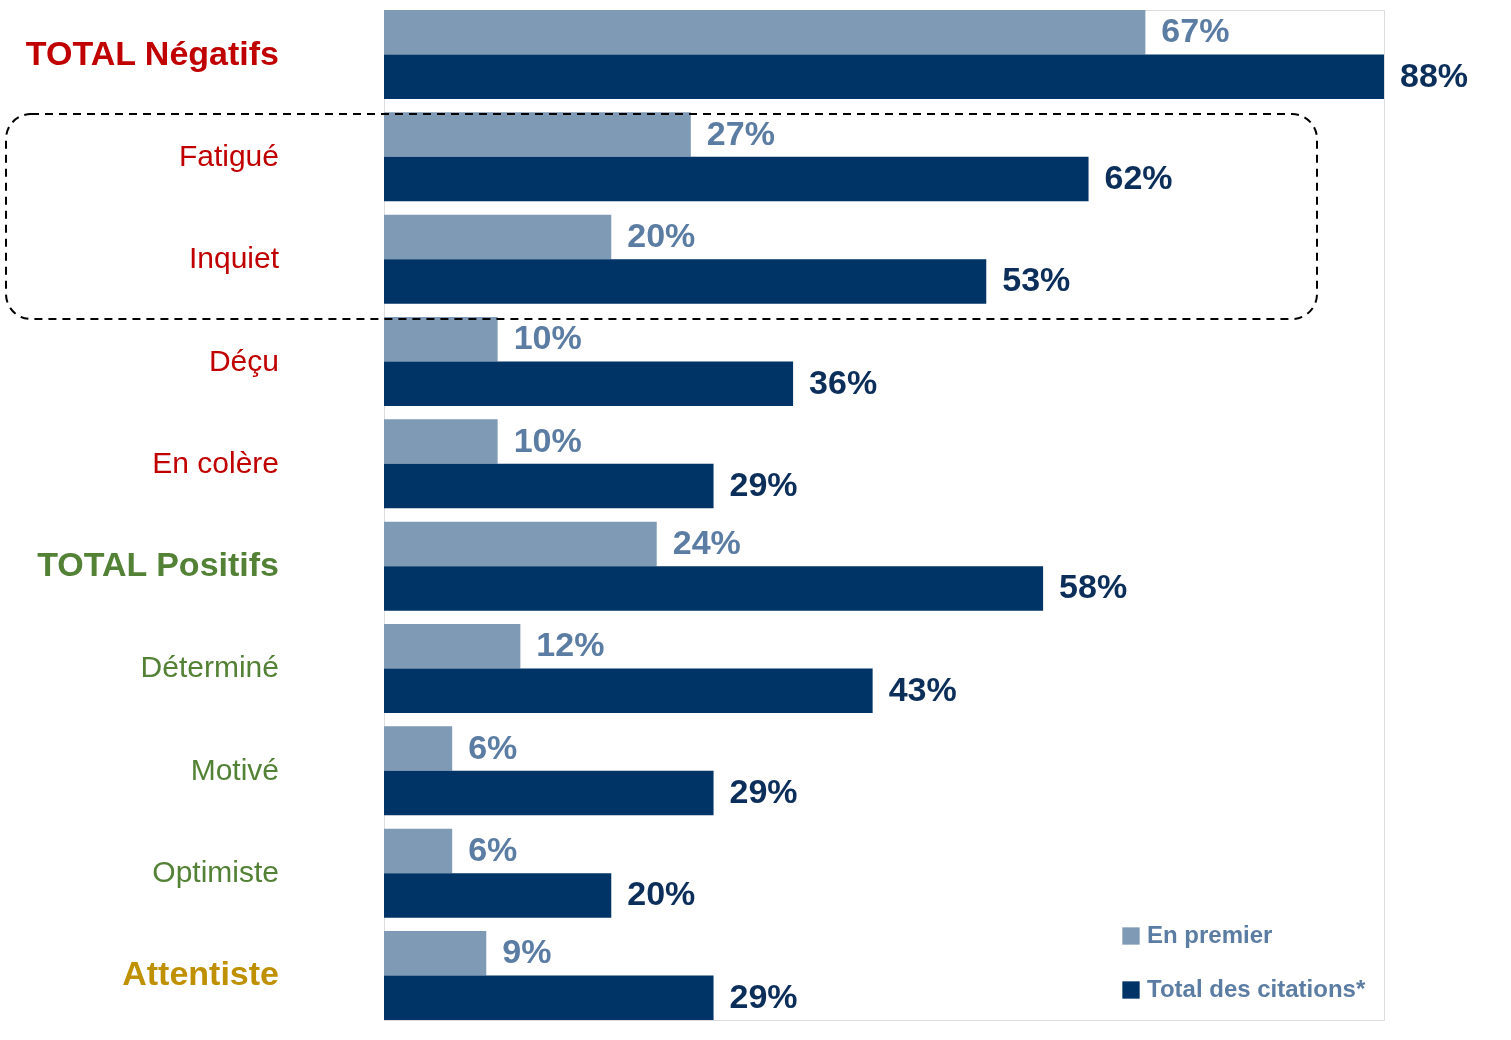 The image size is (1511, 1040). What do you see at coordinates (234, 258) in the screenshot?
I see `y-tick-label: Inquiet` at bounding box center [234, 258].